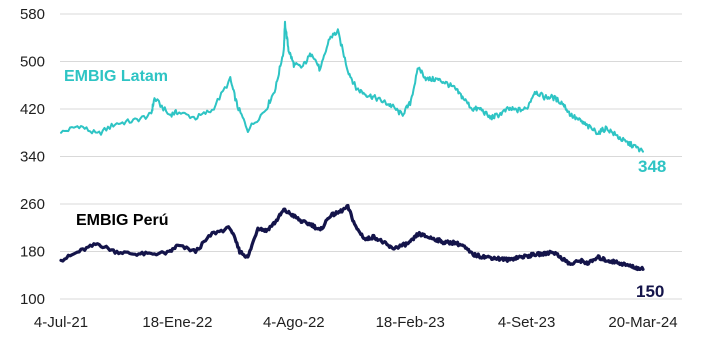  I want to click on series-name-label: EMBIG Perú, so click(122, 220).